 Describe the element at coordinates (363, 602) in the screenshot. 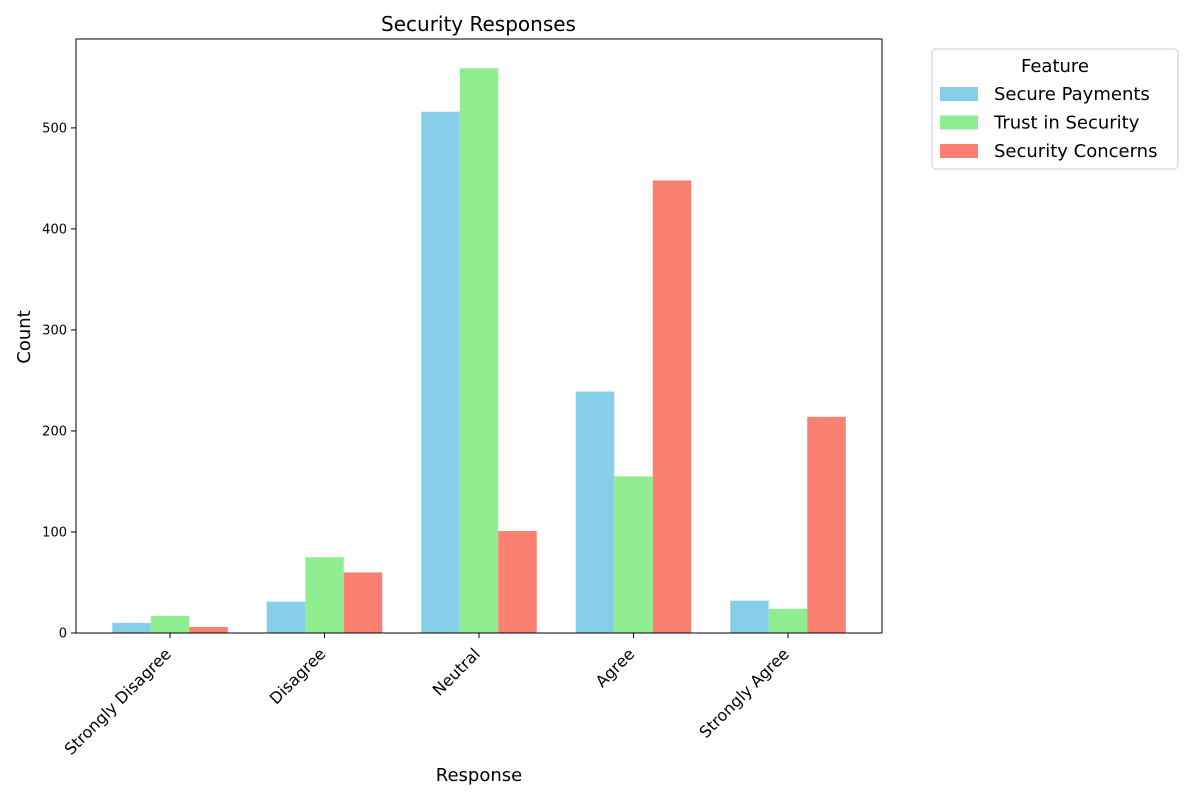

I see `bar-security-concerns-disagree` at that location.